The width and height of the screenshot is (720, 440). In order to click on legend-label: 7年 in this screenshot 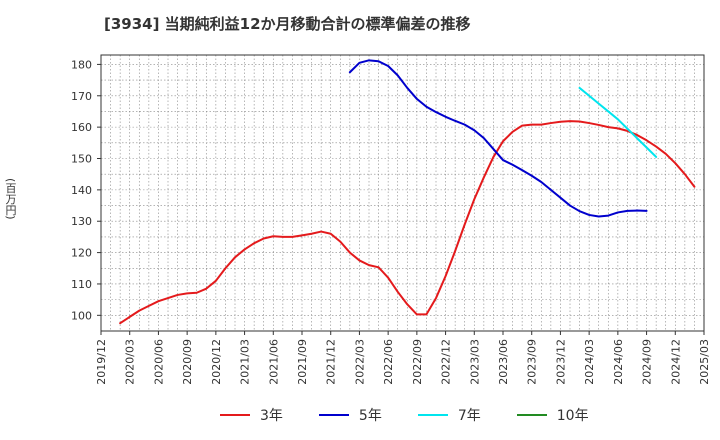, I will do `click(469, 416)`.